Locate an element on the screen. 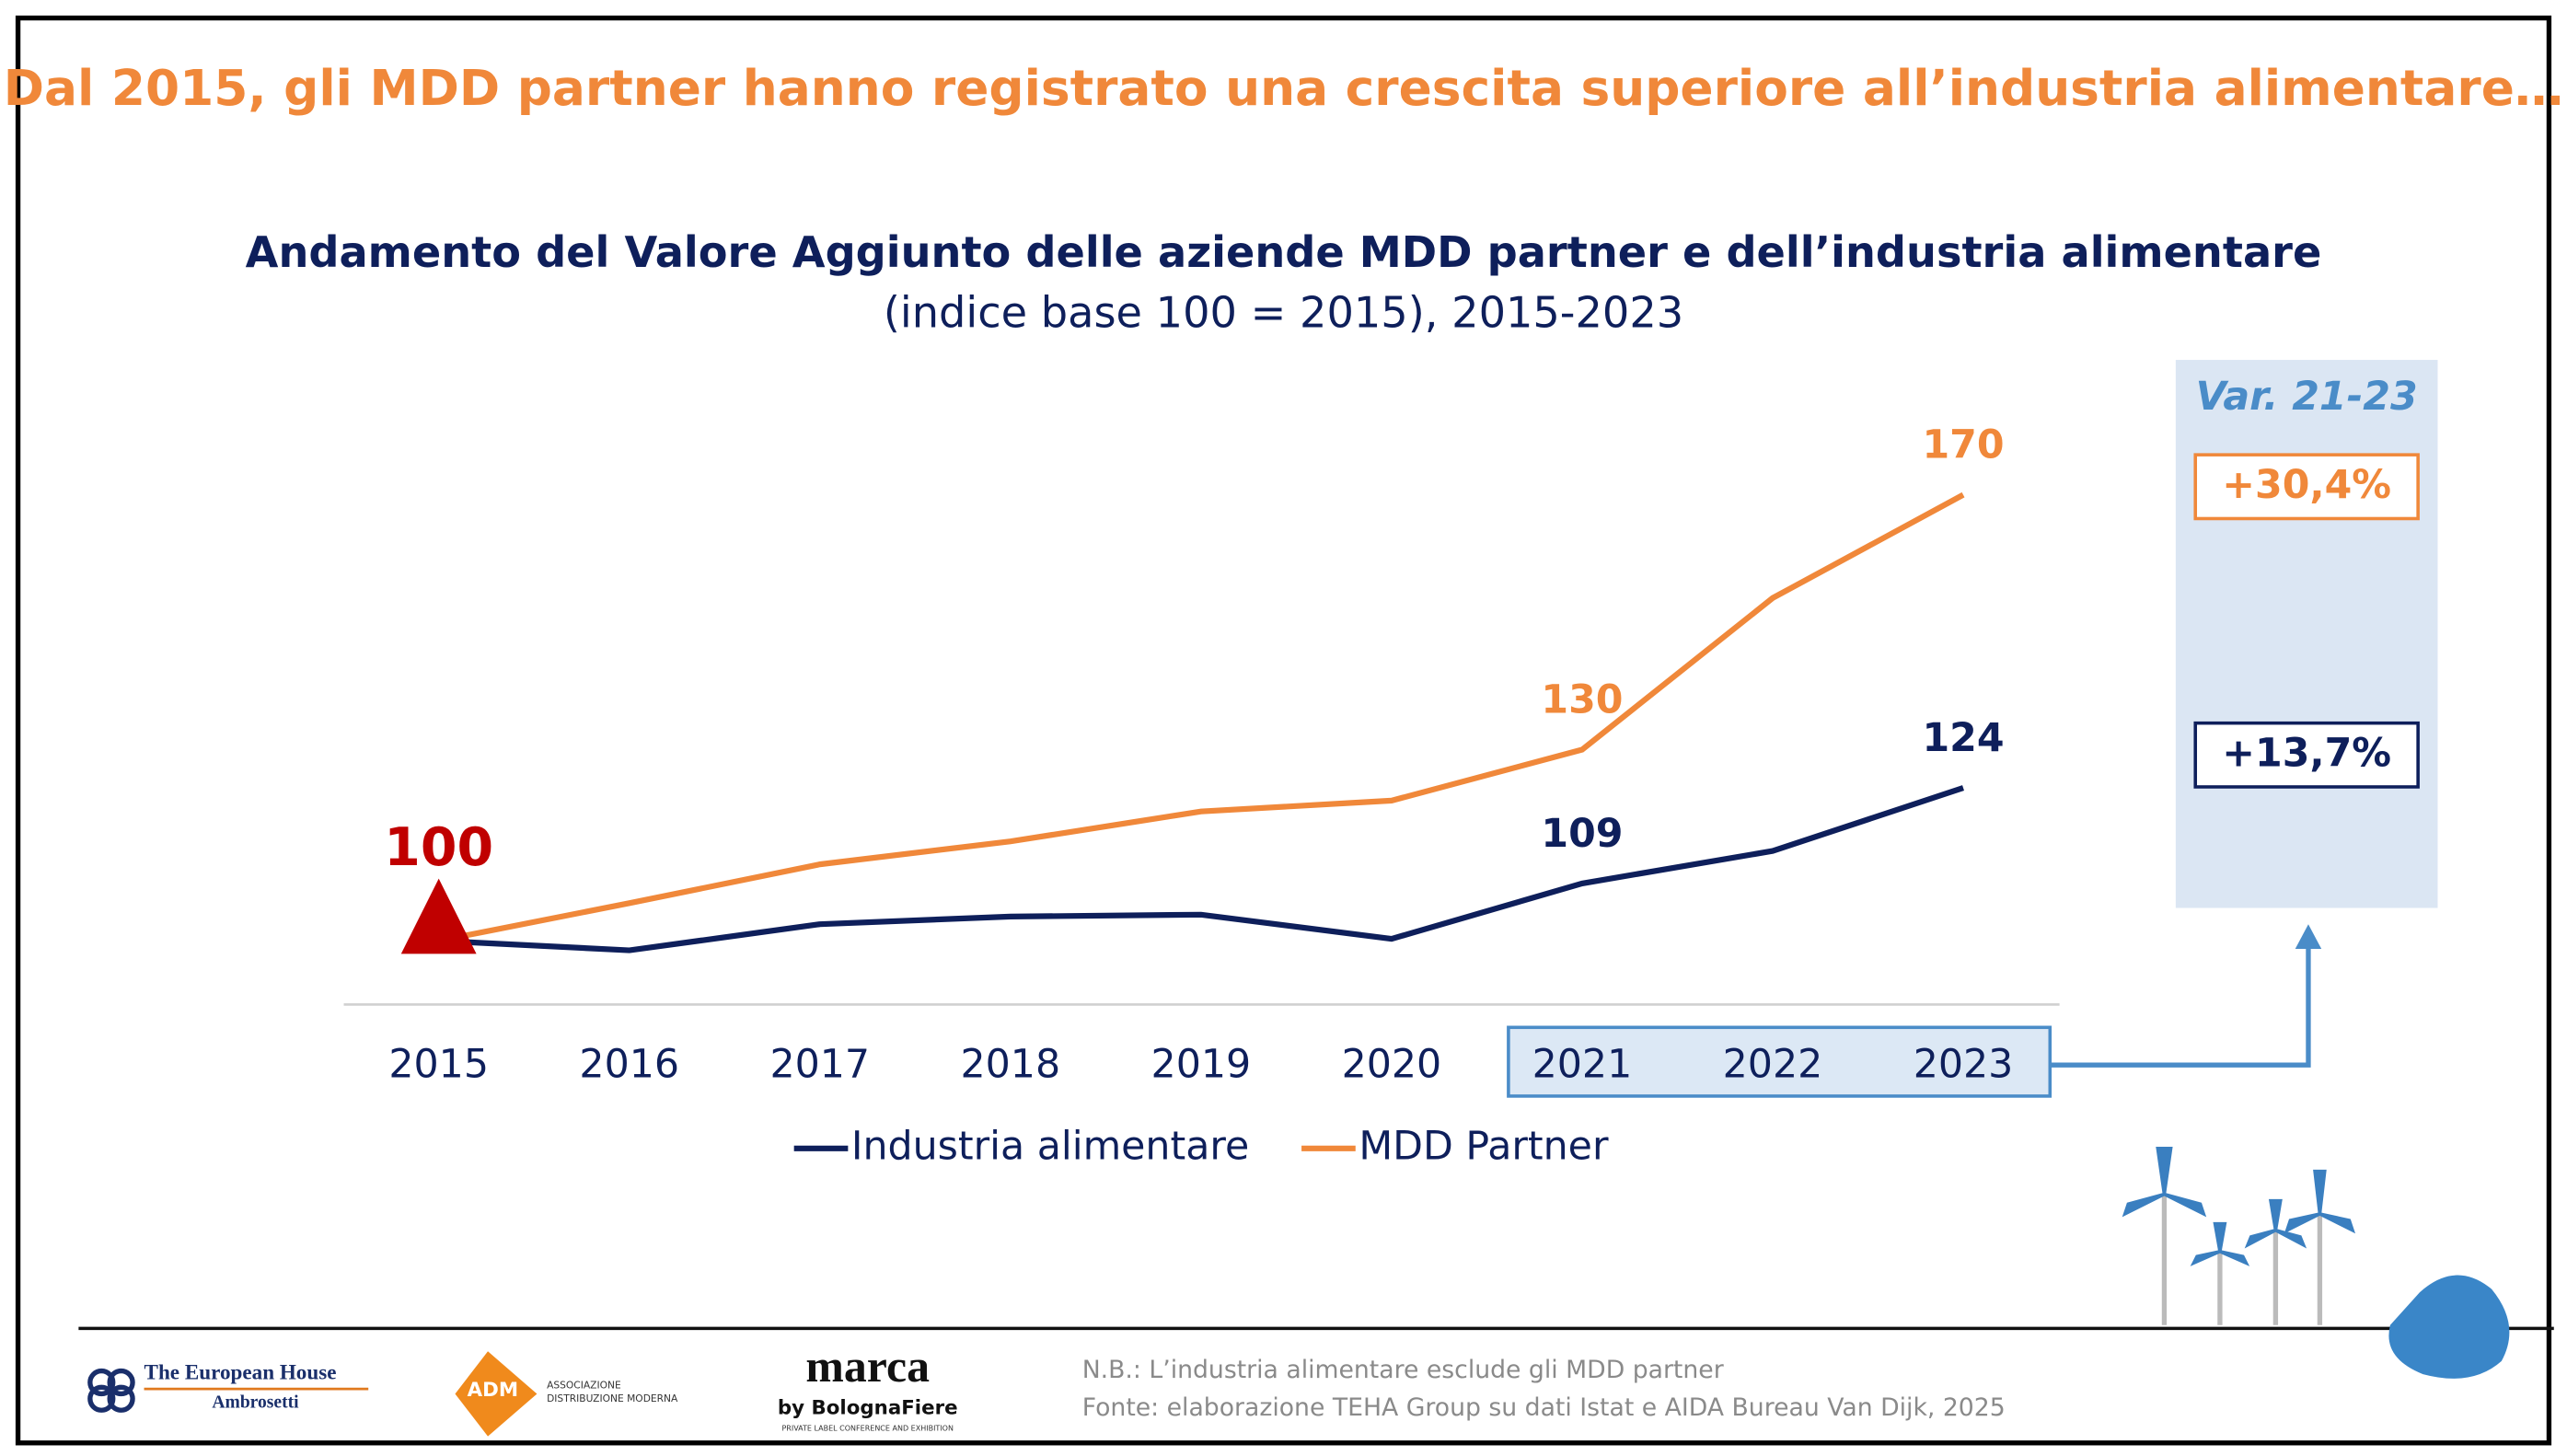 The width and height of the screenshot is (2567, 1456). arrow-head is located at coordinates (2308, 936).